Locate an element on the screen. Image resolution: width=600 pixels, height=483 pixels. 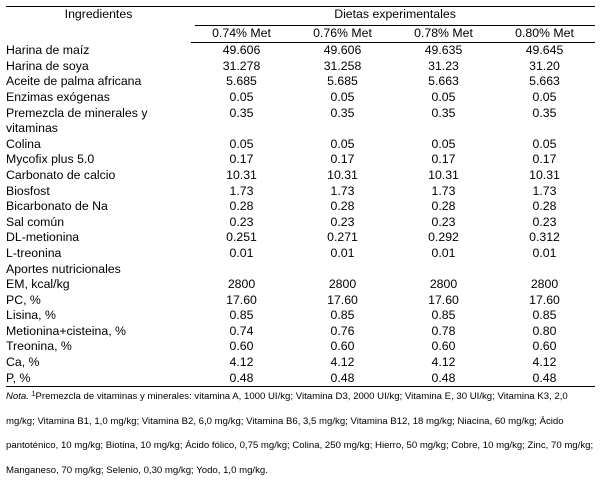
table-row: Enzimas exógenas 0.05 0.05 0.05 0.05 is located at coordinates (300, 98).